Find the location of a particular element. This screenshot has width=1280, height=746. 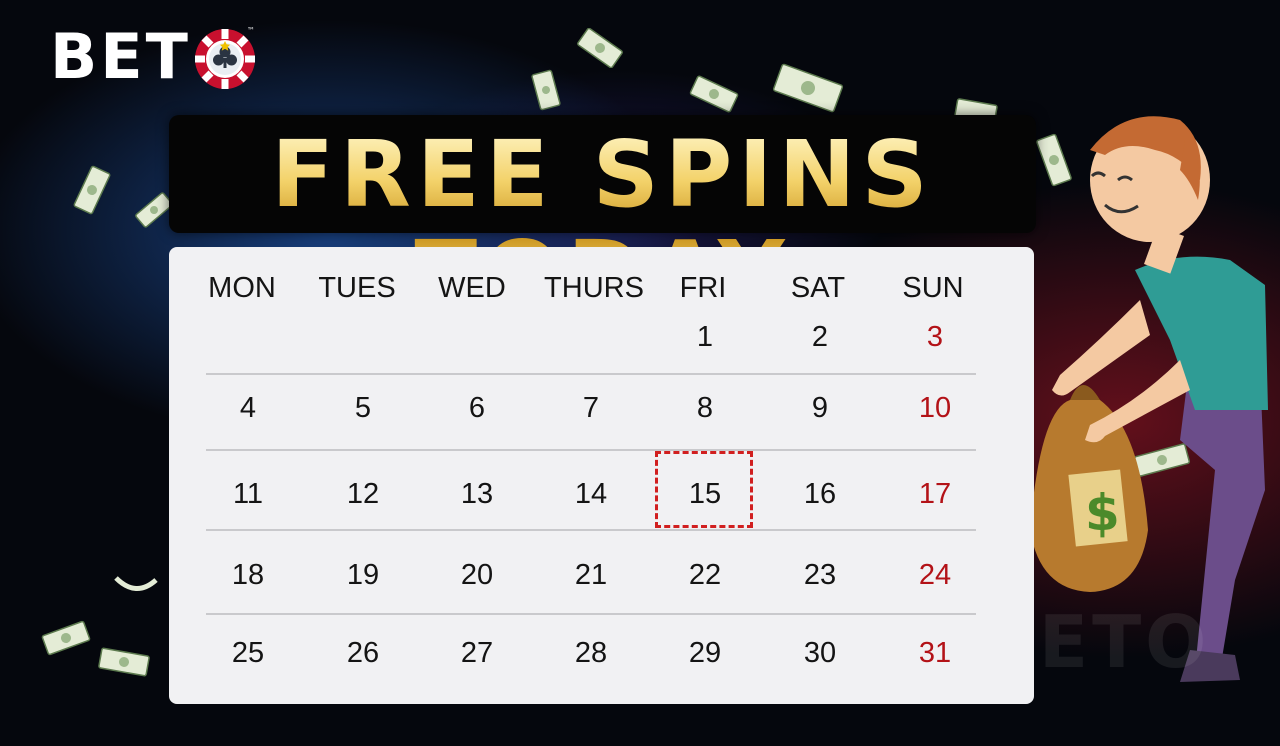

calendar-day: 1 is located at coordinates (705, 337).